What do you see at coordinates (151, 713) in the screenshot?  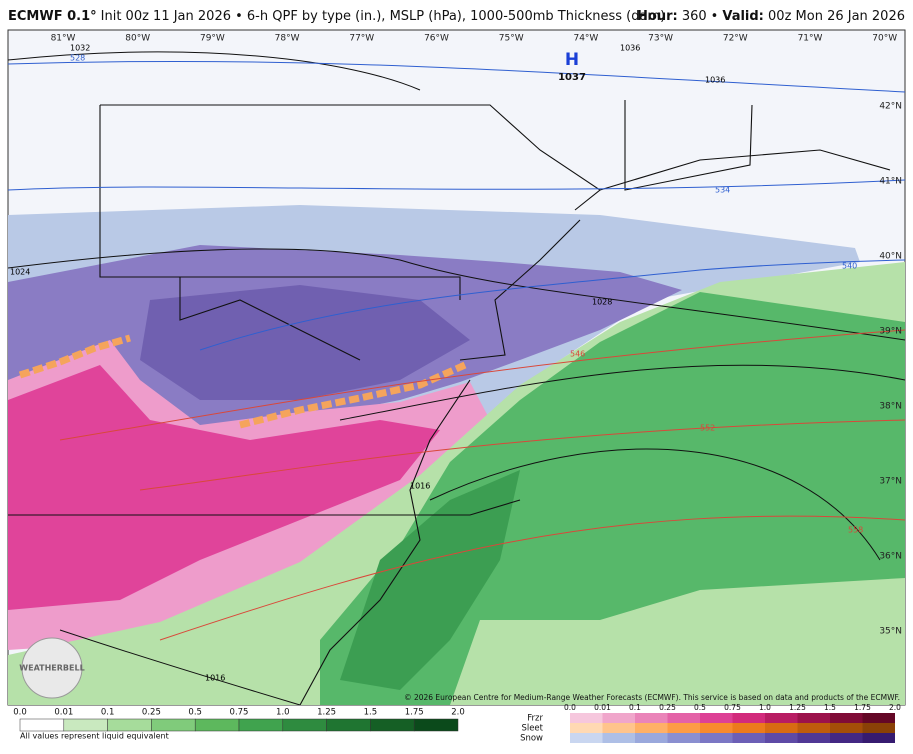 I see `legend-tick: 0.25` at bounding box center [151, 713].